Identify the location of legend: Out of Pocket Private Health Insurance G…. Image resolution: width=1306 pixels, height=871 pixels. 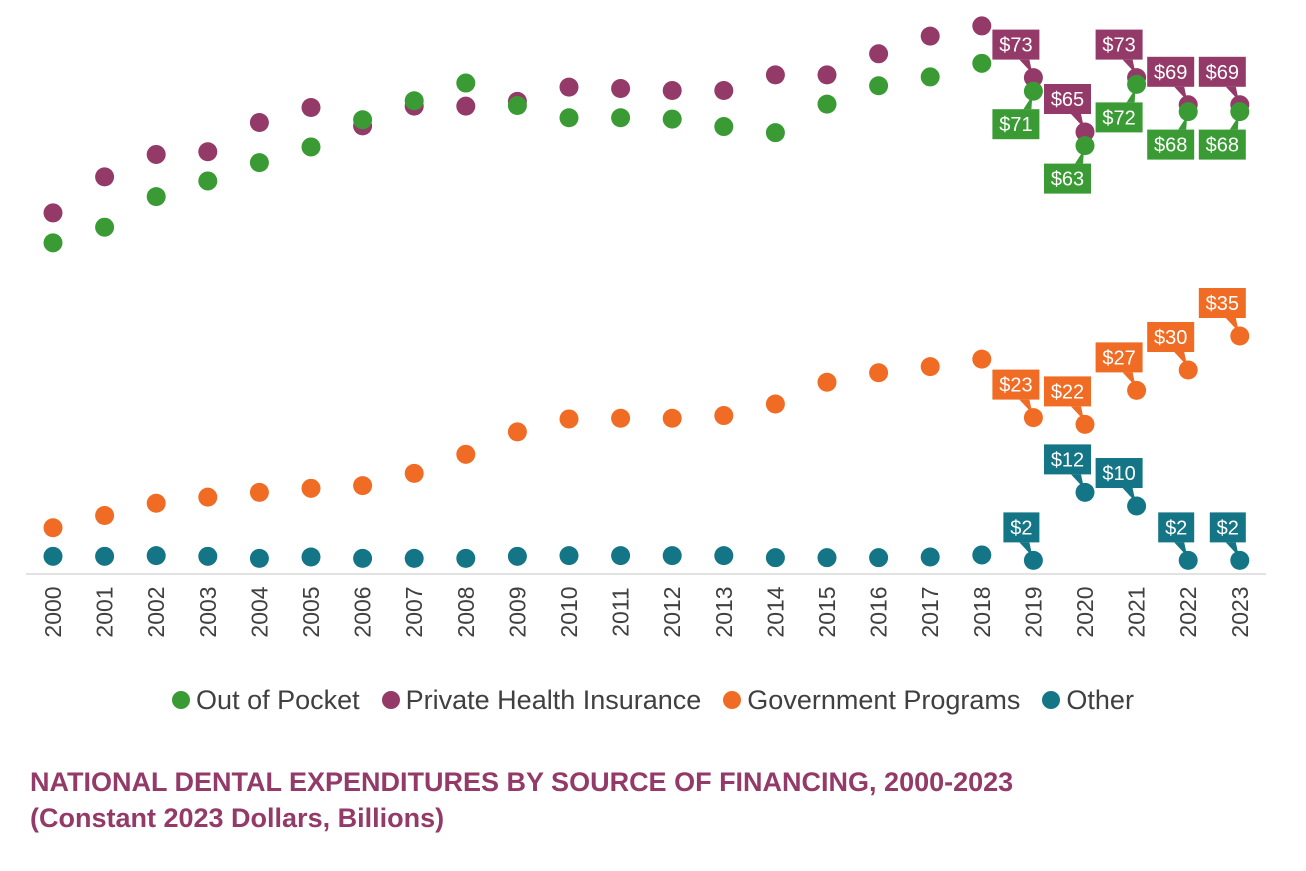
(653, 700).